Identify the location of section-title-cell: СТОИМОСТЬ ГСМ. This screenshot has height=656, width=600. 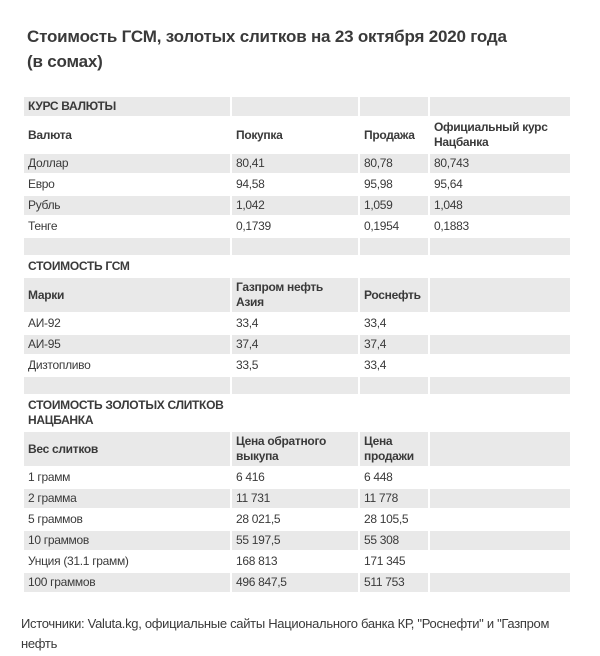
(79, 266).